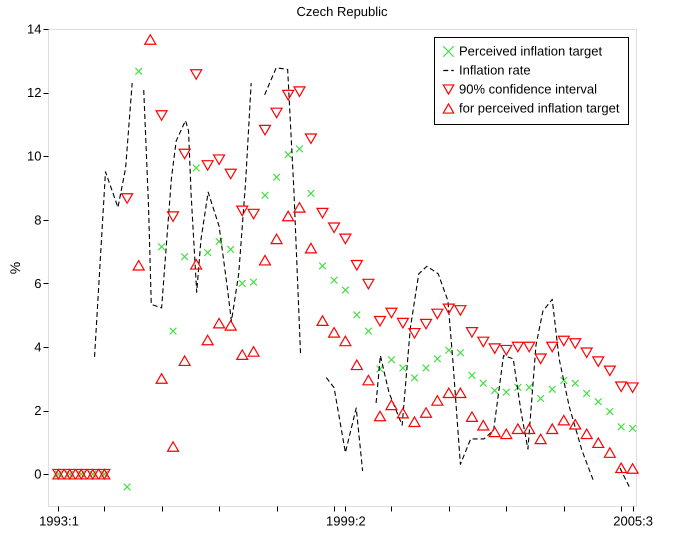  Describe the element at coordinates (15, 268) in the screenshot. I see `y-axis-title: %` at that location.